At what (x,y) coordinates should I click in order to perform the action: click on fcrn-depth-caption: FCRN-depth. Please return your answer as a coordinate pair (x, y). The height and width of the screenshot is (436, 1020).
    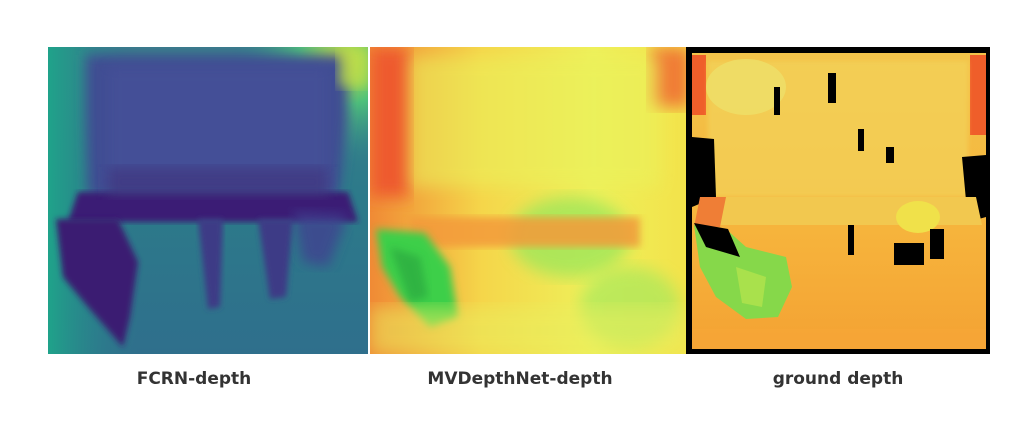
    Looking at the image, I should click on (194, 379).